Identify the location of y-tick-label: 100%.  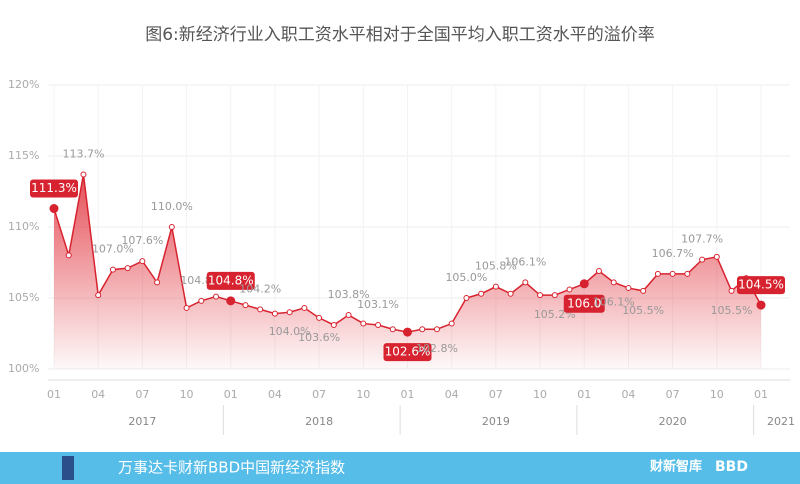
(23, 368).